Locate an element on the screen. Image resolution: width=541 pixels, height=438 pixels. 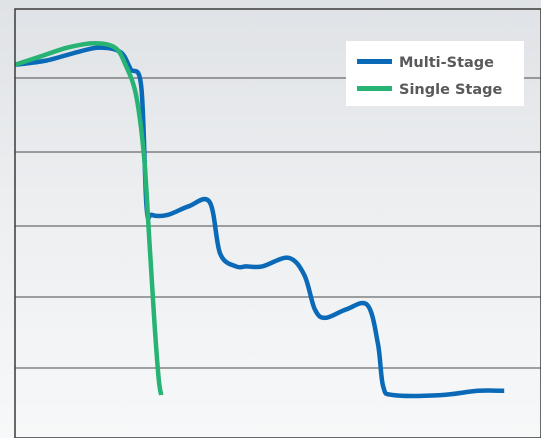
legend-label-multi-stage: Multi-Stage is located at coordinates (446, 63).